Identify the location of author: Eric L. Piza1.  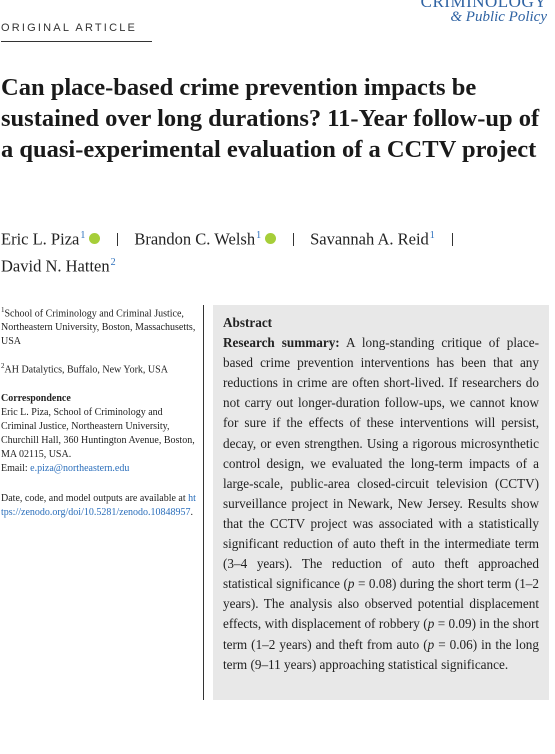
(51, 237).